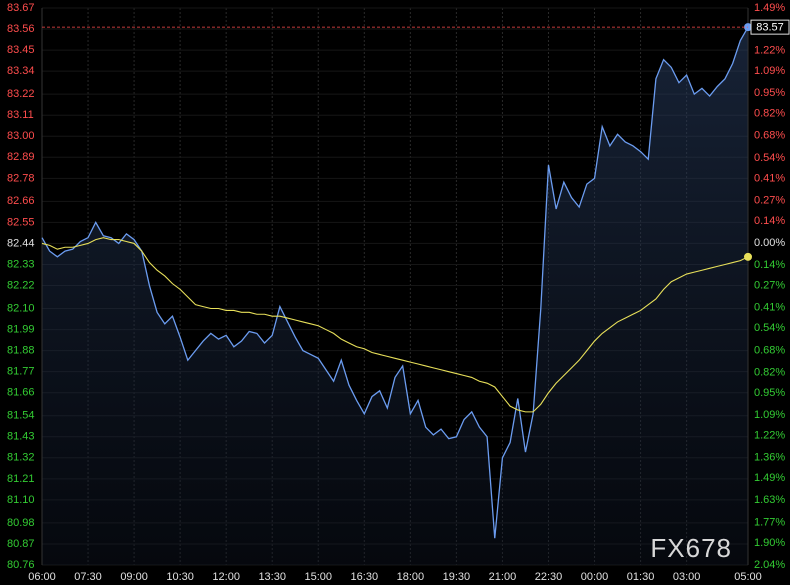  What do you see at coordinates (20, 115) in the screenshot?
I see `y-tick-label: 83.11` at bounding box center [20, 115].